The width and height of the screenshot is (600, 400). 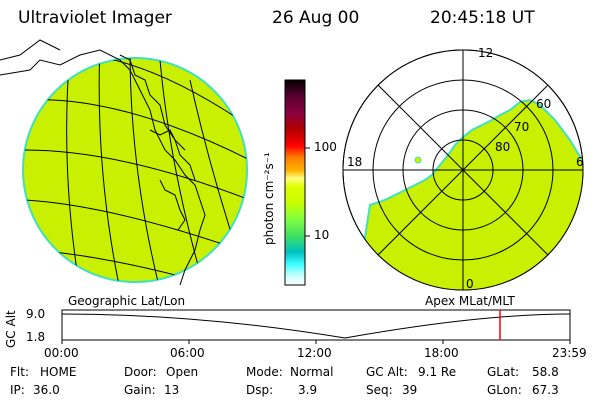 What do you see at coordinates (544, 104) in the screenshot?
I see `lat-label-60: 60` at bounding box center [544, 104].